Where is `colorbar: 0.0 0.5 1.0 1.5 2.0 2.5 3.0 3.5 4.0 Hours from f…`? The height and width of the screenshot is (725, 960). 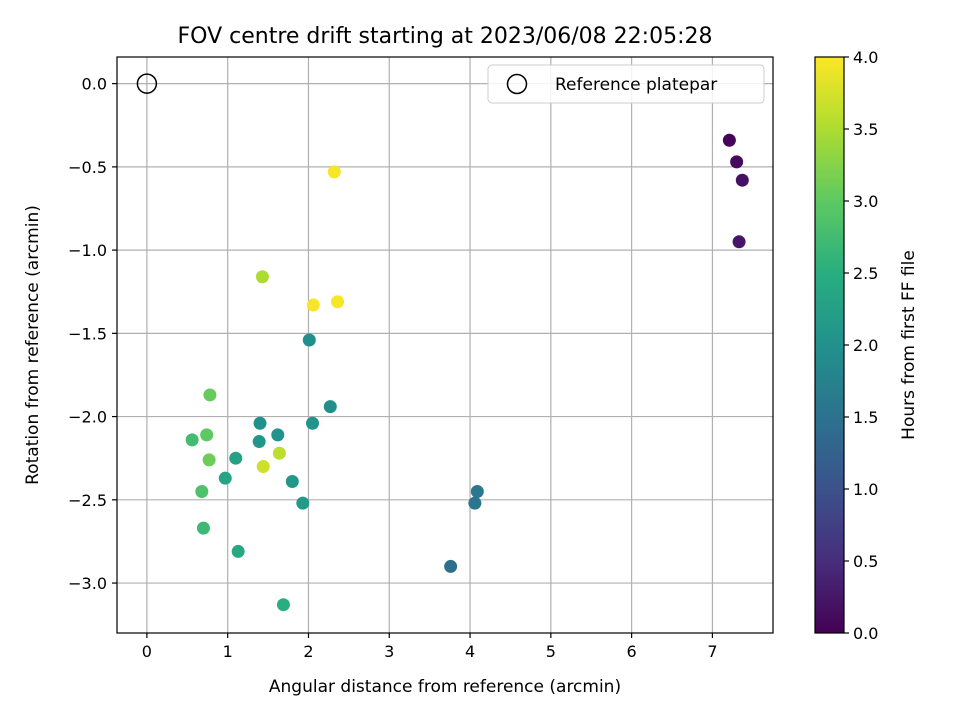
colorbar: 0.0 0.5 1.0 1.5 2.0 2.5 3.0 3.5 4.0 Hours from f… is located at coordinates (866, 345).